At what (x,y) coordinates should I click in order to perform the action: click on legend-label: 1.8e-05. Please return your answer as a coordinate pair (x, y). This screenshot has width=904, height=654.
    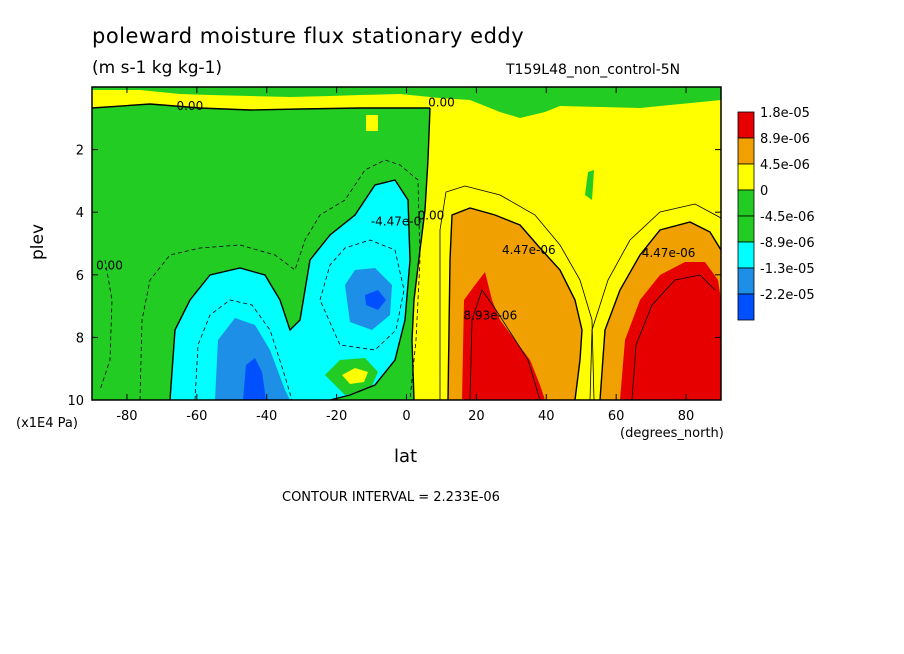
    Looking at the image, I should click on (785, 113).